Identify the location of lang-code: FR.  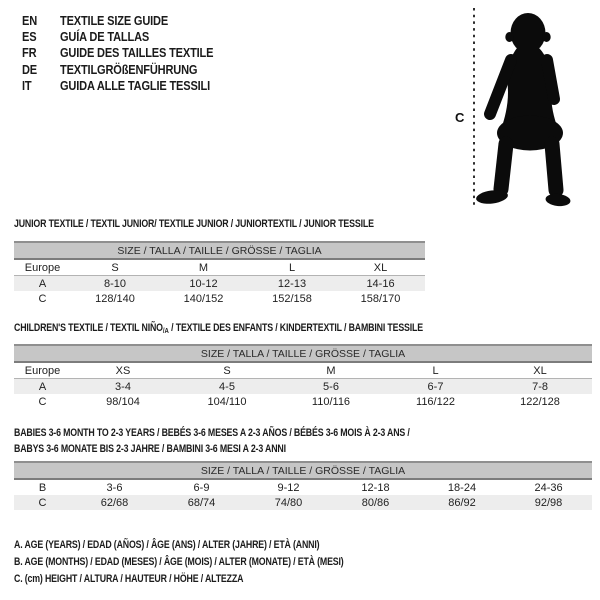
(29, 53).